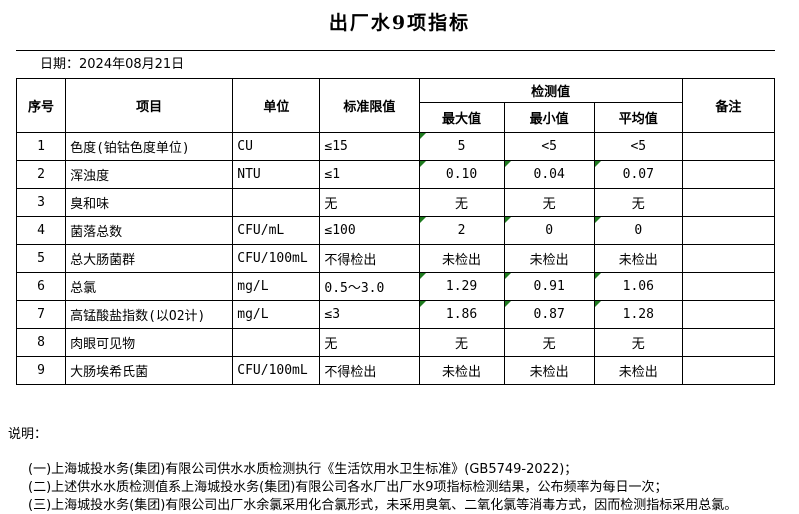 The image size is (799, 514). I want to click on row-no: 3, so click(41, 202).